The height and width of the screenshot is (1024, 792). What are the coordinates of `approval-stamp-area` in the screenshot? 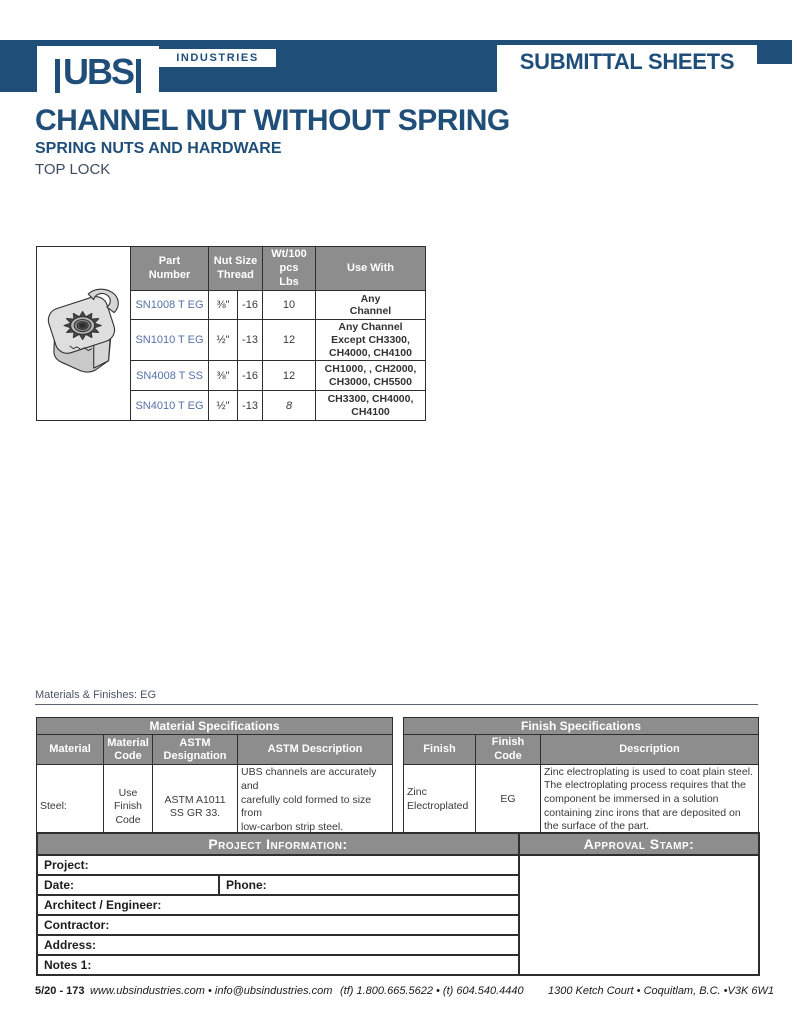 It's located at (639, 915).